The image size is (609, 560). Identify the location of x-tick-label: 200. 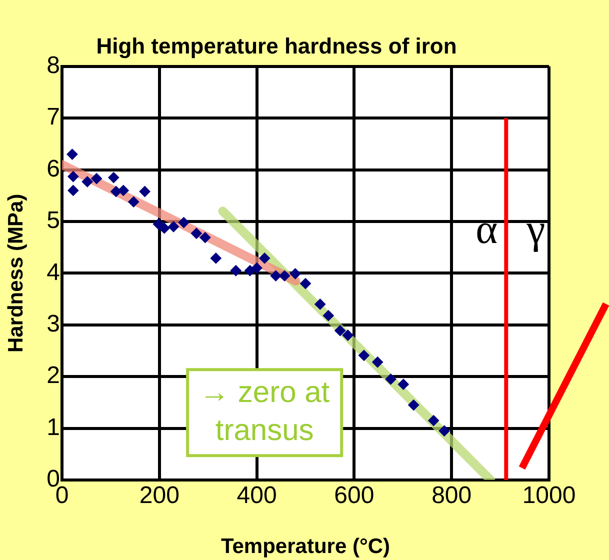
(159, 496).